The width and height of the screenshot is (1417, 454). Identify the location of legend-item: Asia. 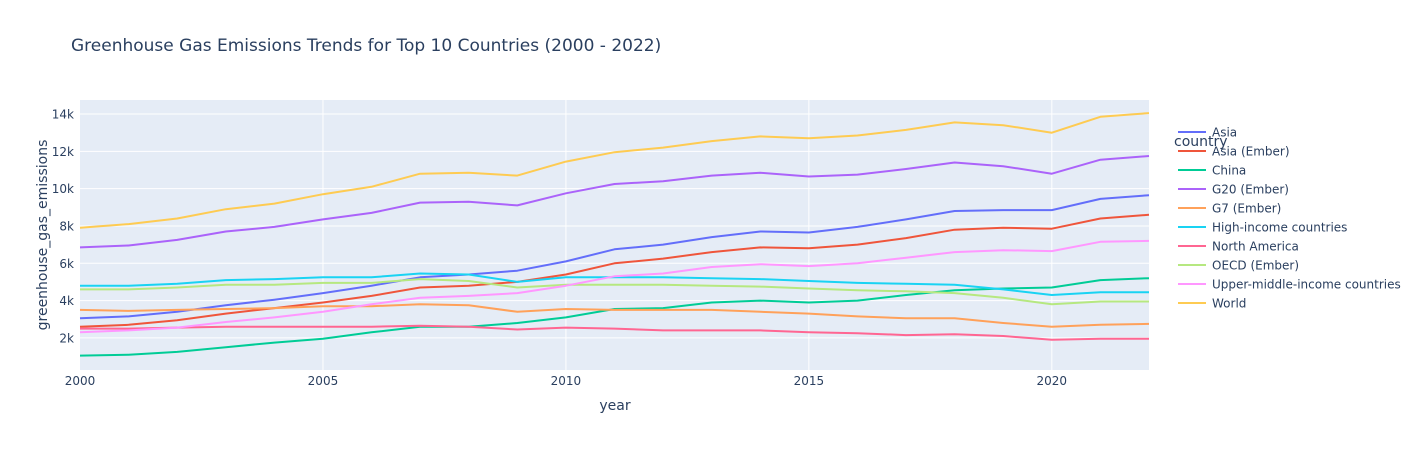
(1207, 133).